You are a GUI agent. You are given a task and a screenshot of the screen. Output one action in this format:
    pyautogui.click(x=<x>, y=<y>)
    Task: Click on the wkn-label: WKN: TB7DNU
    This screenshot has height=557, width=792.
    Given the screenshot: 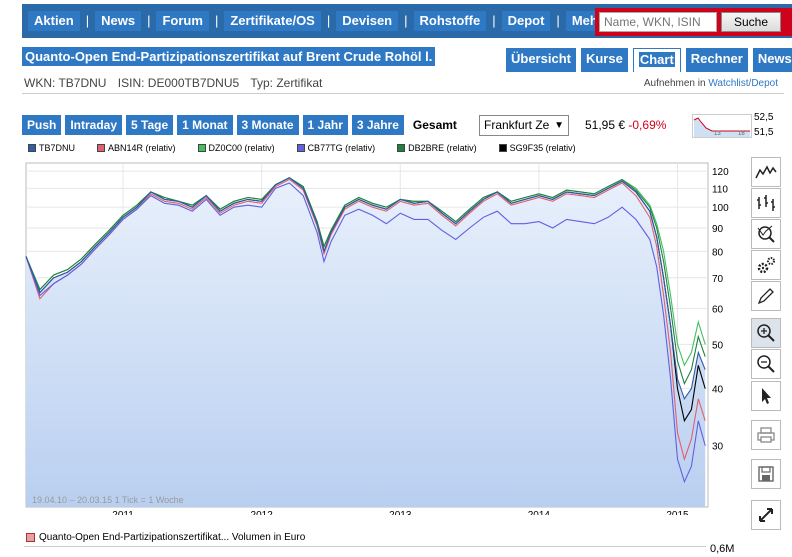 What is the action you would take?
    pyautogui.click(x=65, y=83)
    